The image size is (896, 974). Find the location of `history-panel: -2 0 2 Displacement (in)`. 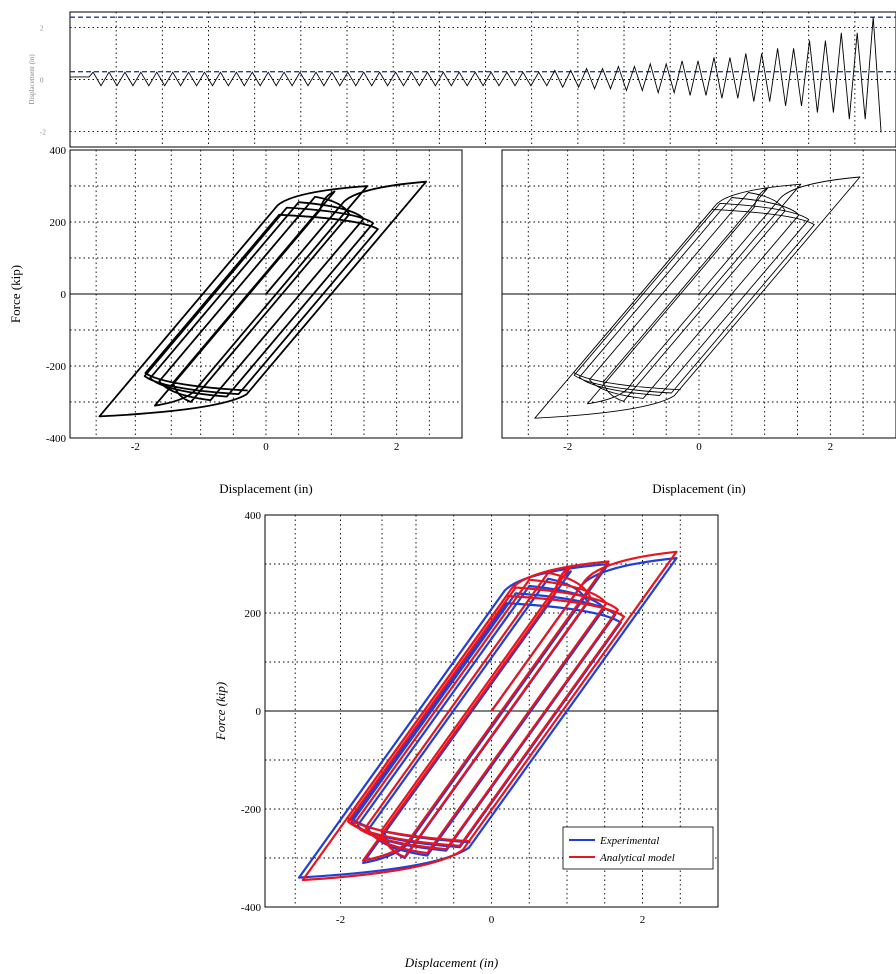

history-panel: -2 0 2 Displacement (in) is located at coordinates (462, 79).